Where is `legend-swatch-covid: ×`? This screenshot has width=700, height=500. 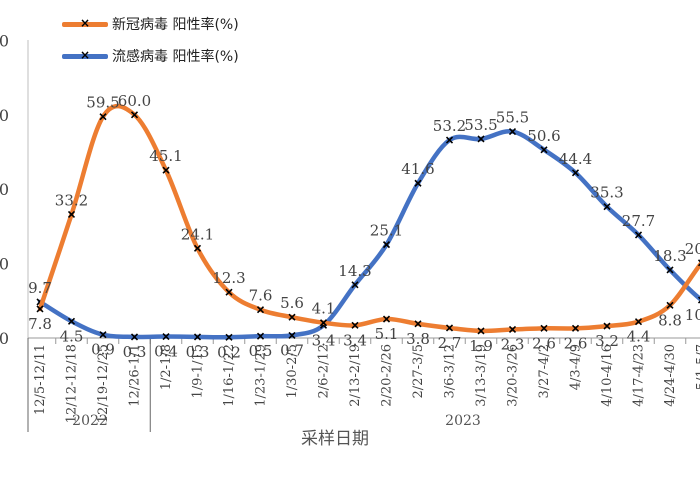
legend-swatch-covid: × is located at coordinates (85, 24).